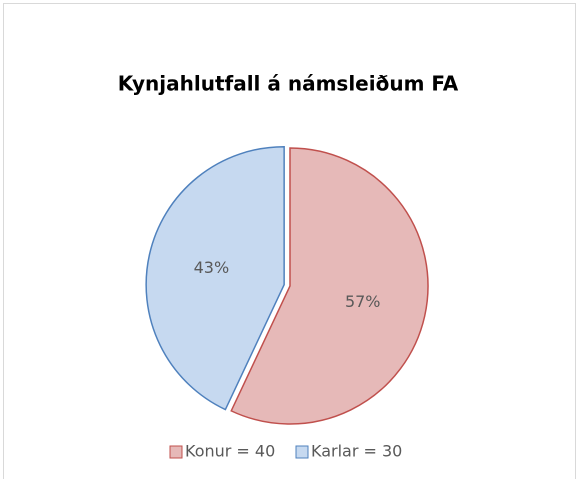 The height and width of the screenshot is (479, 577). What do you see at coordinates (212, 267) in the screenshot?
I see `data-label: 43%` at bounding box center [212, 267].